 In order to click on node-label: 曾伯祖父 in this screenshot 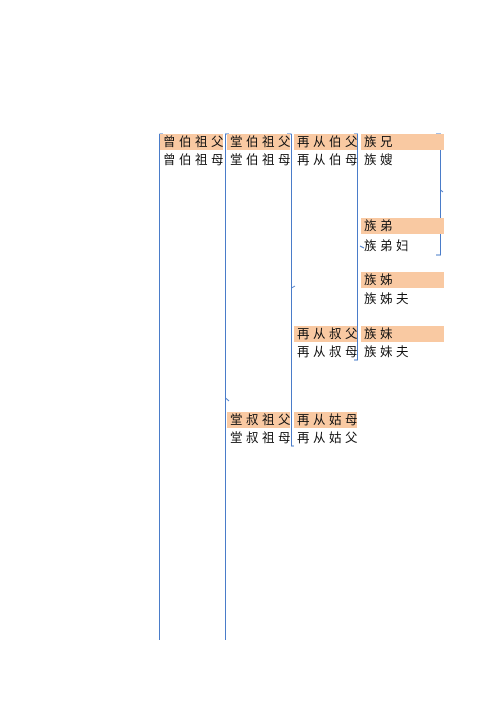, I will do `click(192, 142)`.